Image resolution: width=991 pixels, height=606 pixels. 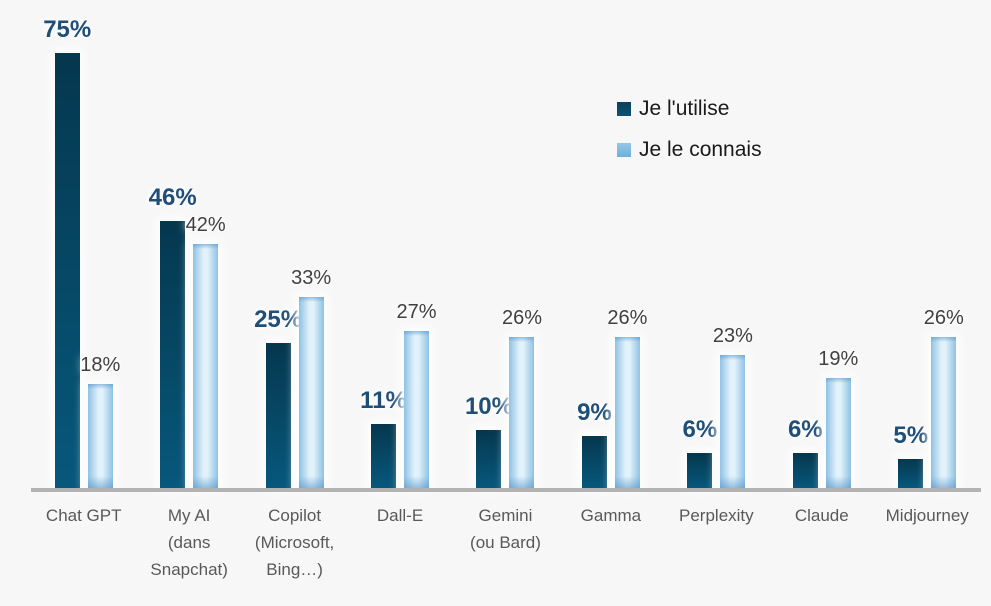 What do you see at coordinates (732, 335) in the screenshot?
I see `value-label-connais: 23%` at bounding box center [732, 335].